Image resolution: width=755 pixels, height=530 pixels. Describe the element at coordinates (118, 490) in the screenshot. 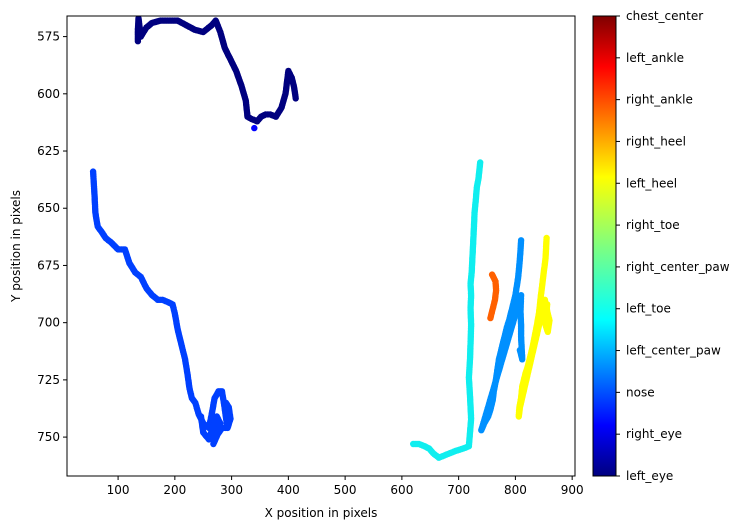

I see `x-tick-label: 100` at that location.